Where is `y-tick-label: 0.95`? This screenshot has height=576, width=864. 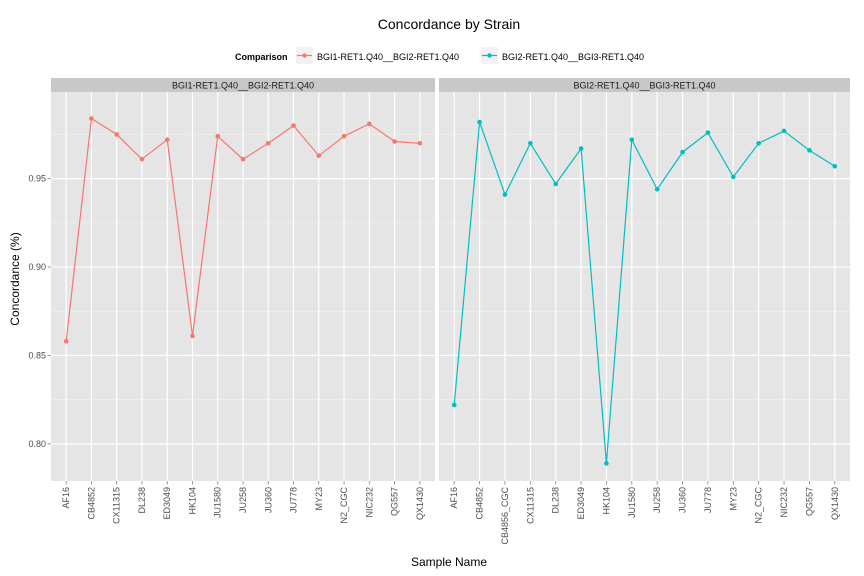 y-tick-label: 0.95 is located at coordinates (37, 179).